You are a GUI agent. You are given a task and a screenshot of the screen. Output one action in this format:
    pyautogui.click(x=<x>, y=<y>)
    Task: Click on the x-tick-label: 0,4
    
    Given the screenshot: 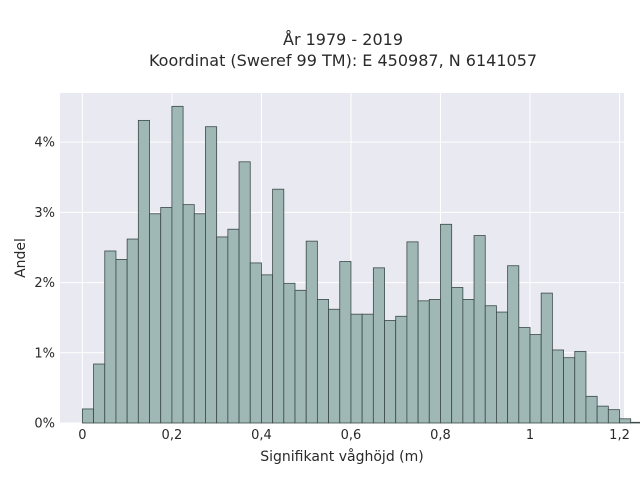 What is the action you would take?
    pyautogui.click(x=261, y=435)
    